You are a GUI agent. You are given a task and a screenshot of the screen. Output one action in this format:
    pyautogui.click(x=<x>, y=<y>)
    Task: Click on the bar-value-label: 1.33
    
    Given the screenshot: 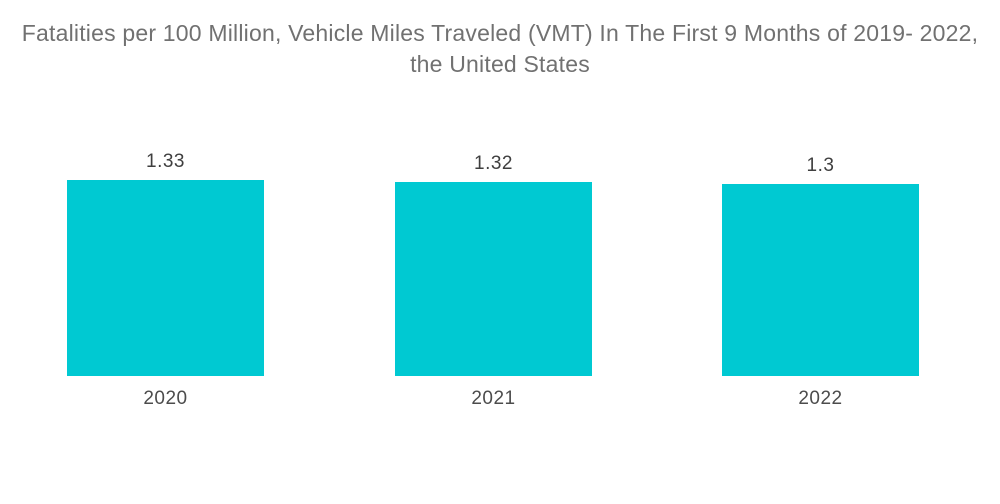 What is the action you would take?
    pyautogui.click(x=165, y=161)
    